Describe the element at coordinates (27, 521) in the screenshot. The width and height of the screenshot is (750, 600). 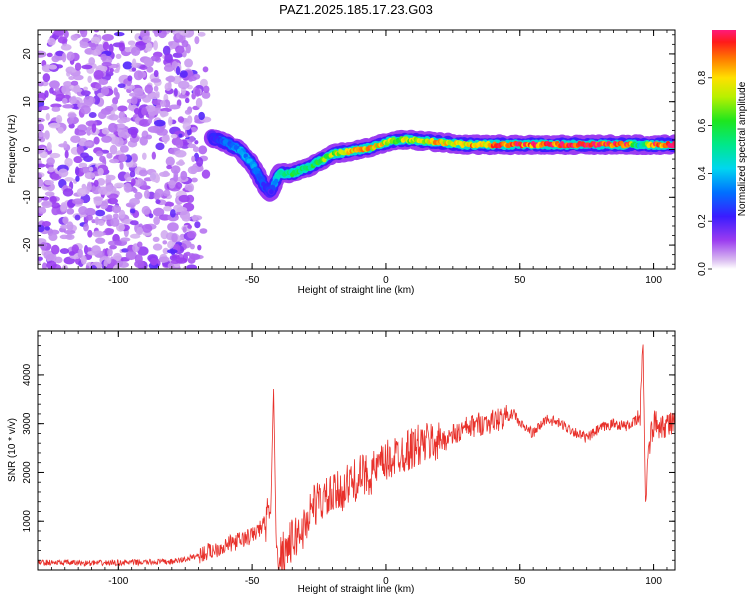
I see `y-tick-label: 1000` at that location.